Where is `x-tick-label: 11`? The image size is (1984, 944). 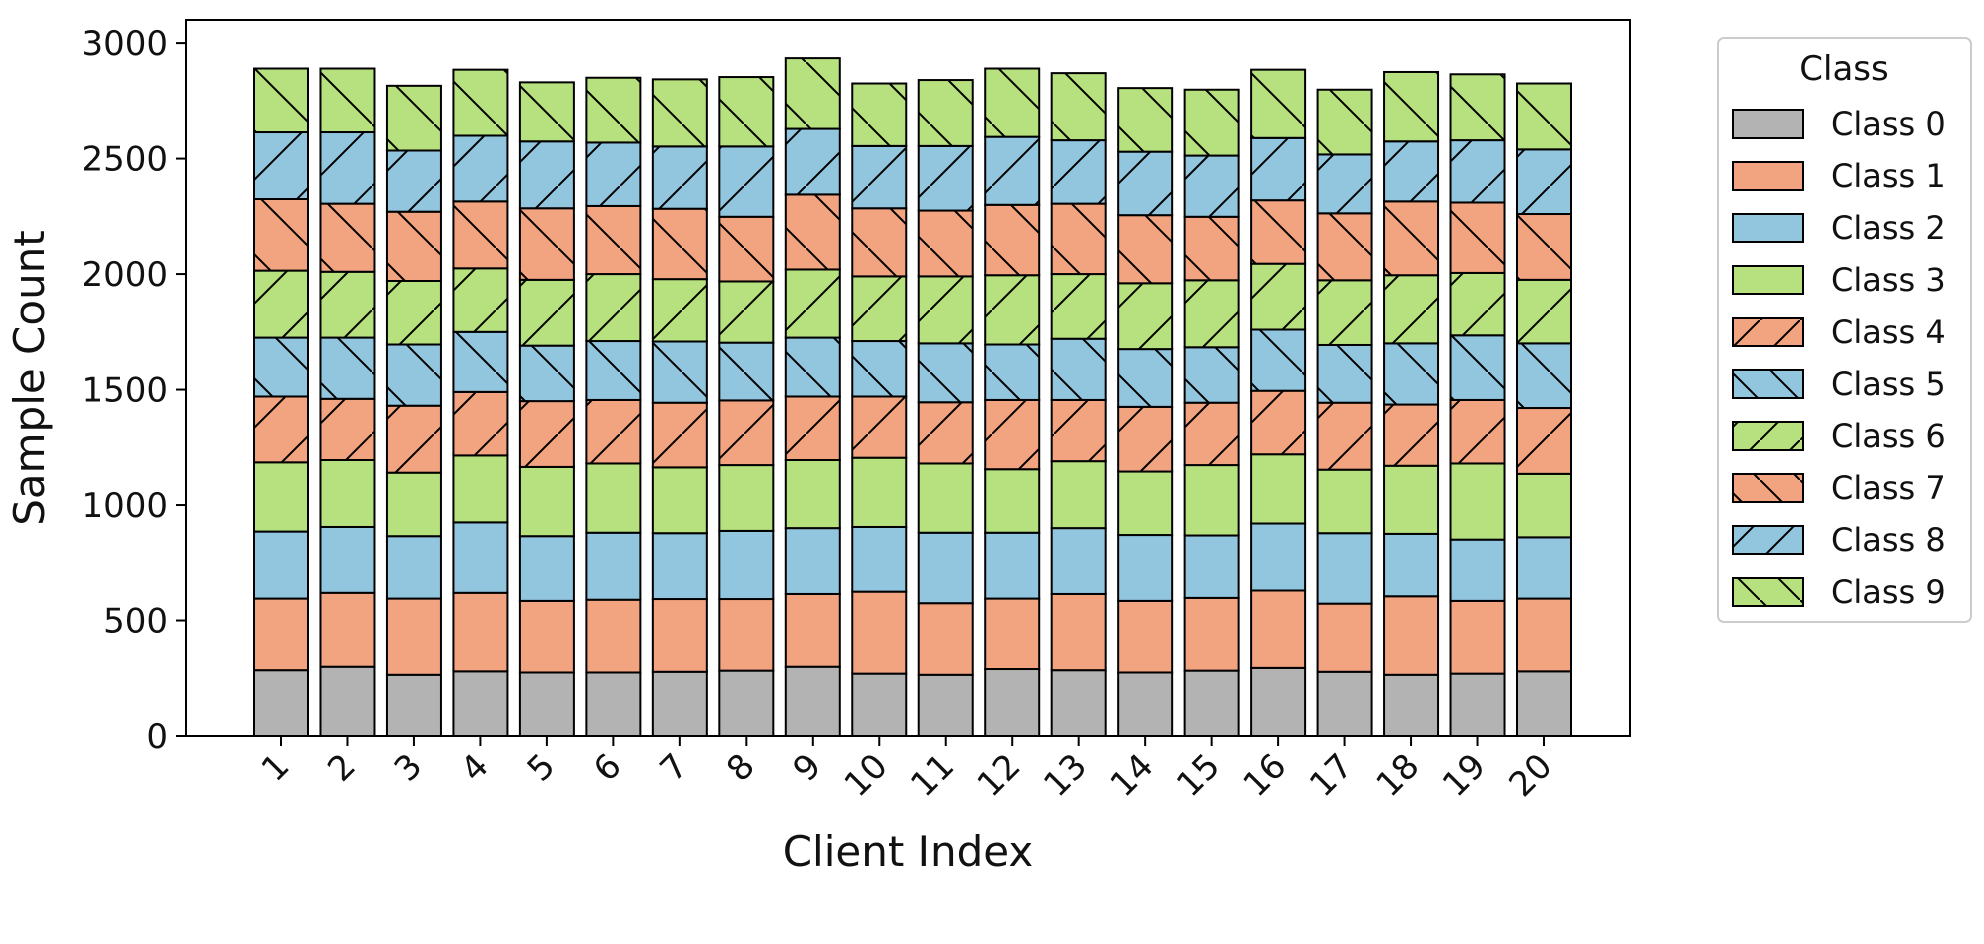 x-tick-label: 11 is located at coordinates (932, 775).